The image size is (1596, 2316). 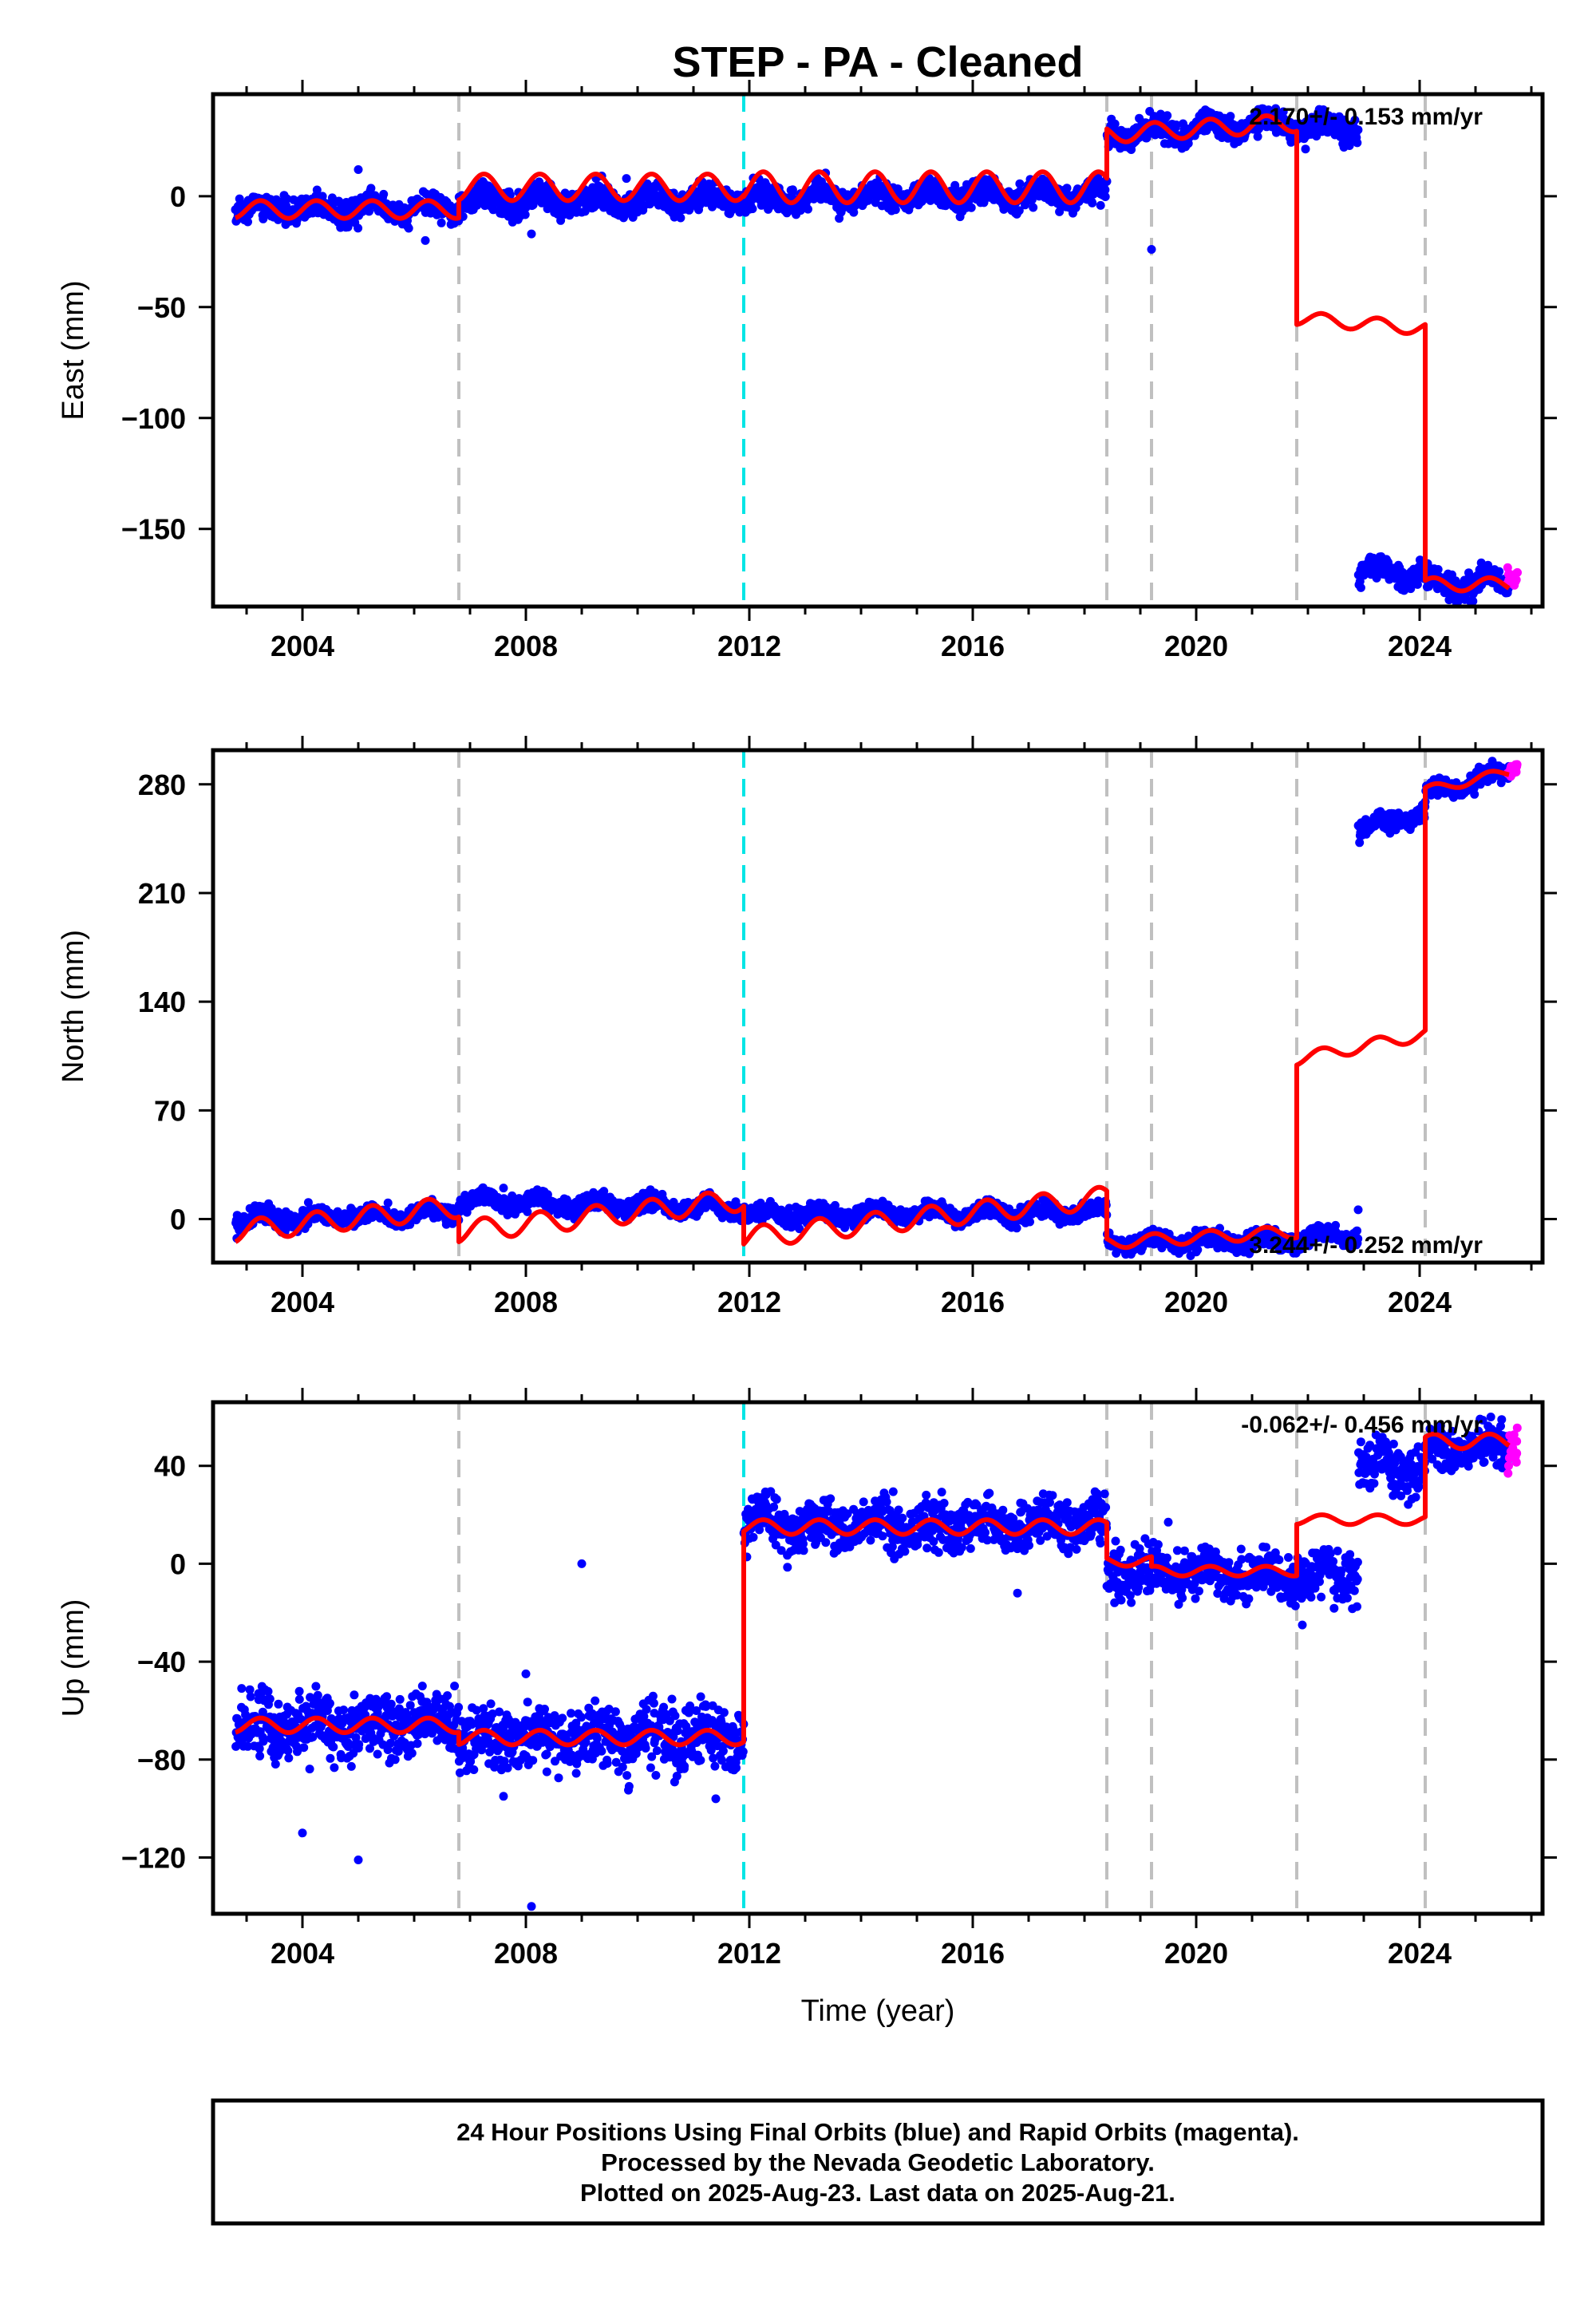 I want to click on y-tick-label: −100, so click(x=153, y=418).